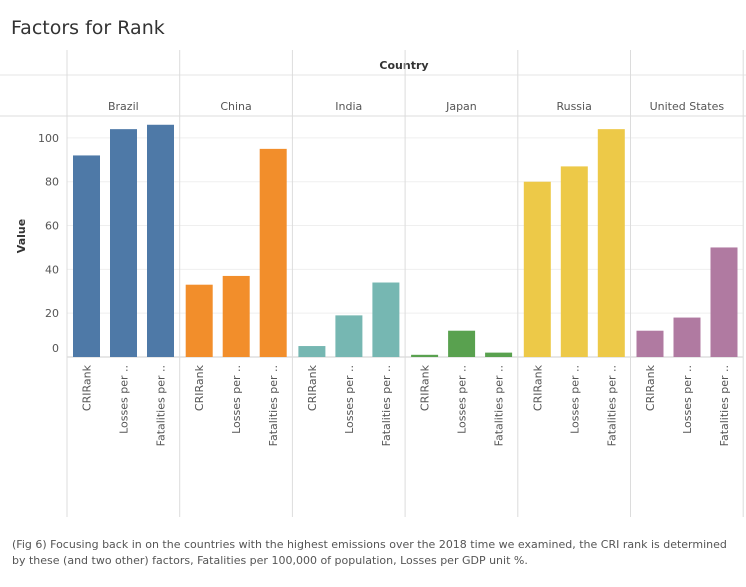  What do you see at coordinates (48, 138) in the screenshot?
I see `y-tick-label: 100` at bounding box center [48, 138].